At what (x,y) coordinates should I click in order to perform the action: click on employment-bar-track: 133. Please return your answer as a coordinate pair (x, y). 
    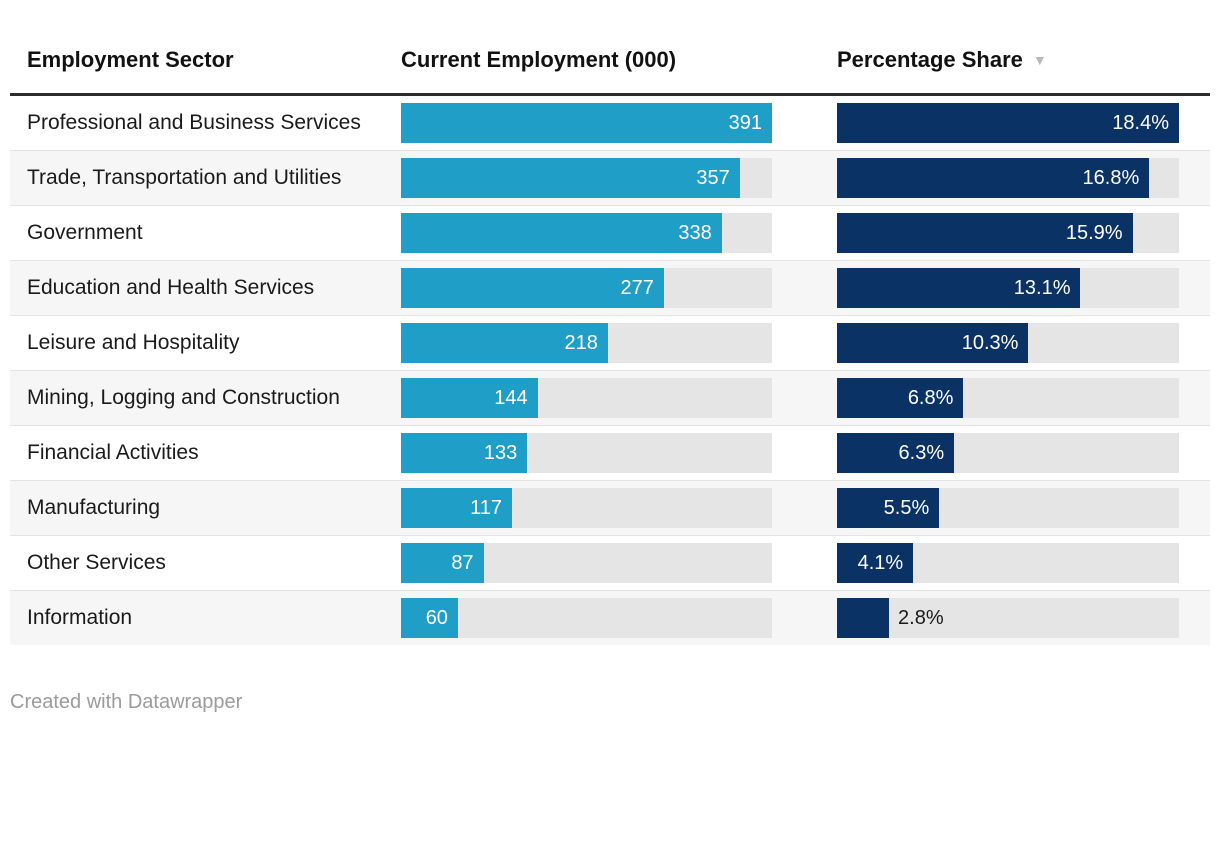
    Looking at the image, I should click on (586, 453).